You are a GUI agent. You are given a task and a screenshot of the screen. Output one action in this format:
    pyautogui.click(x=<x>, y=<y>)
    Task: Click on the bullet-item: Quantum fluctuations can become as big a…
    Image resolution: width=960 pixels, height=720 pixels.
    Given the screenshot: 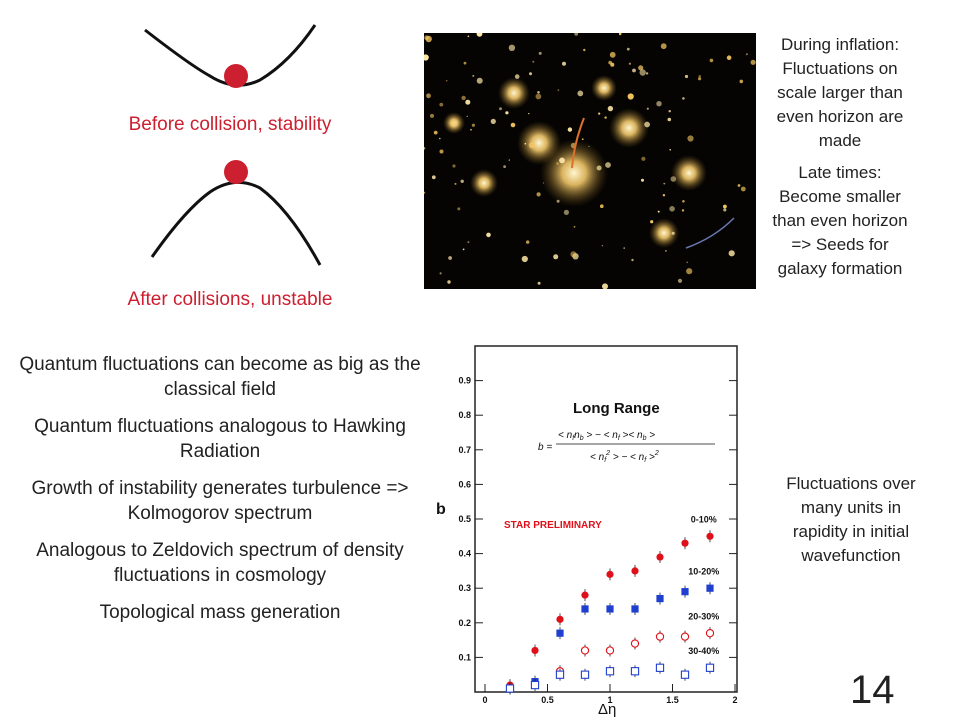 What is the action you would take?
    pyautogui.click(x=220, y=377)
    